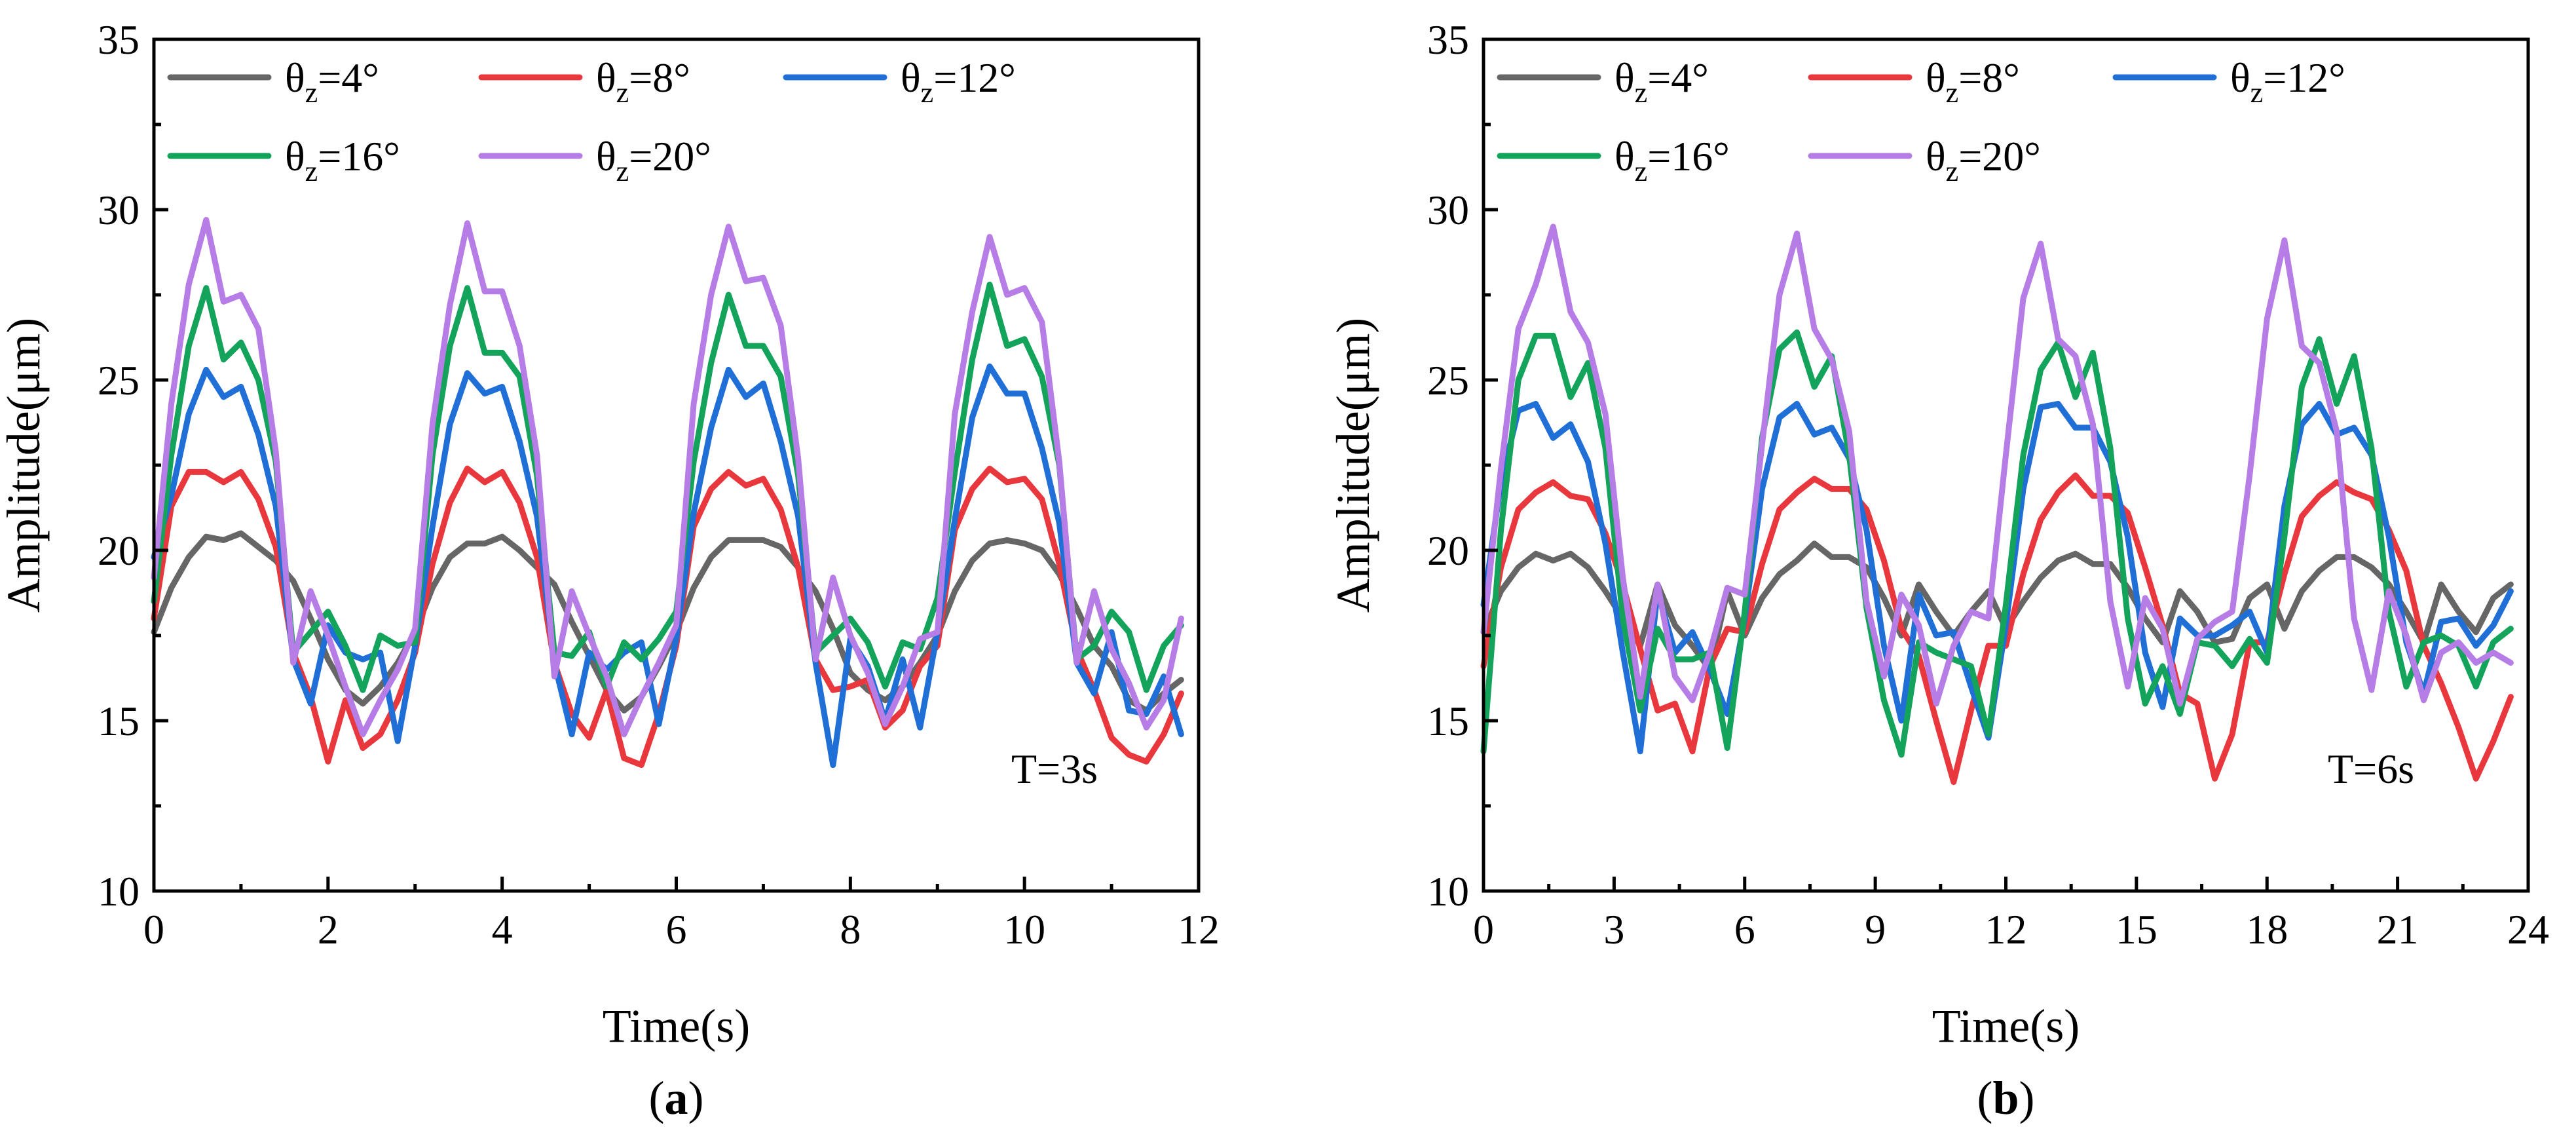 This screenshot has width=2576, height=1140. I want to click on x-tick-label: 4, so click(502, 929).